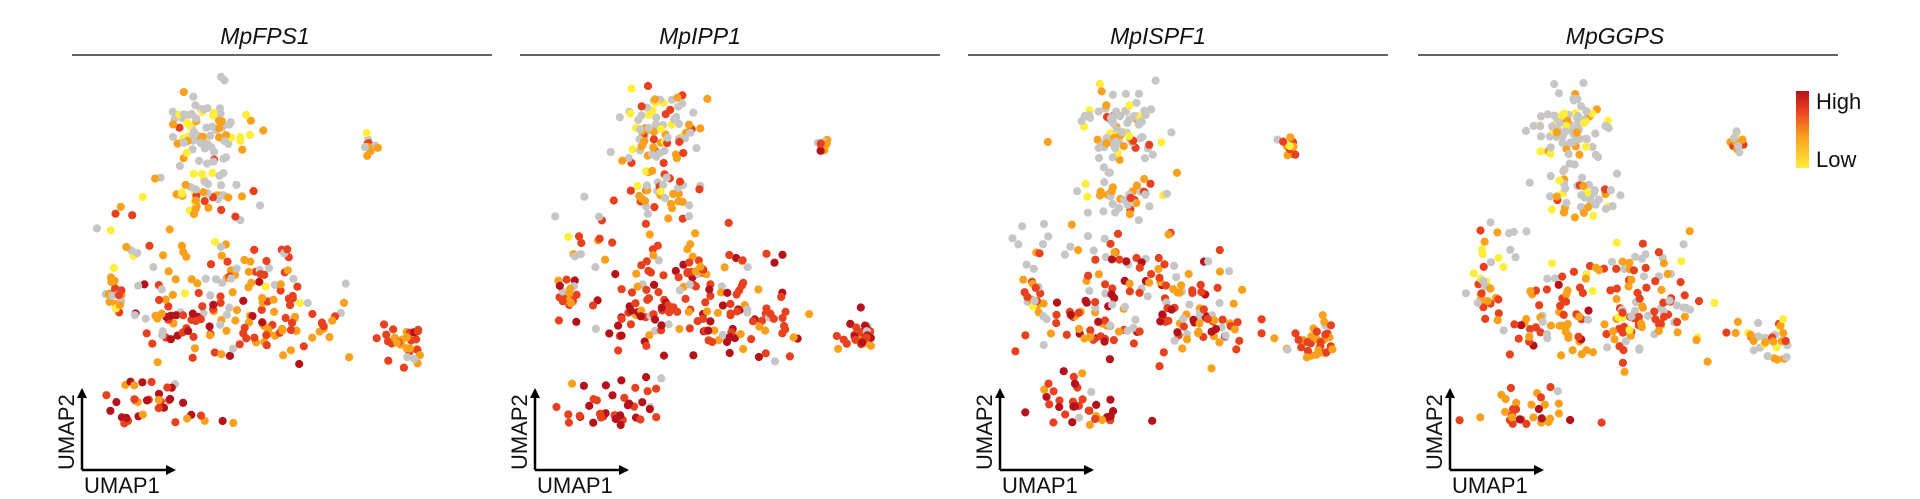  I want to click on panel-1-y-label: UMAP2, so click(66, 432).